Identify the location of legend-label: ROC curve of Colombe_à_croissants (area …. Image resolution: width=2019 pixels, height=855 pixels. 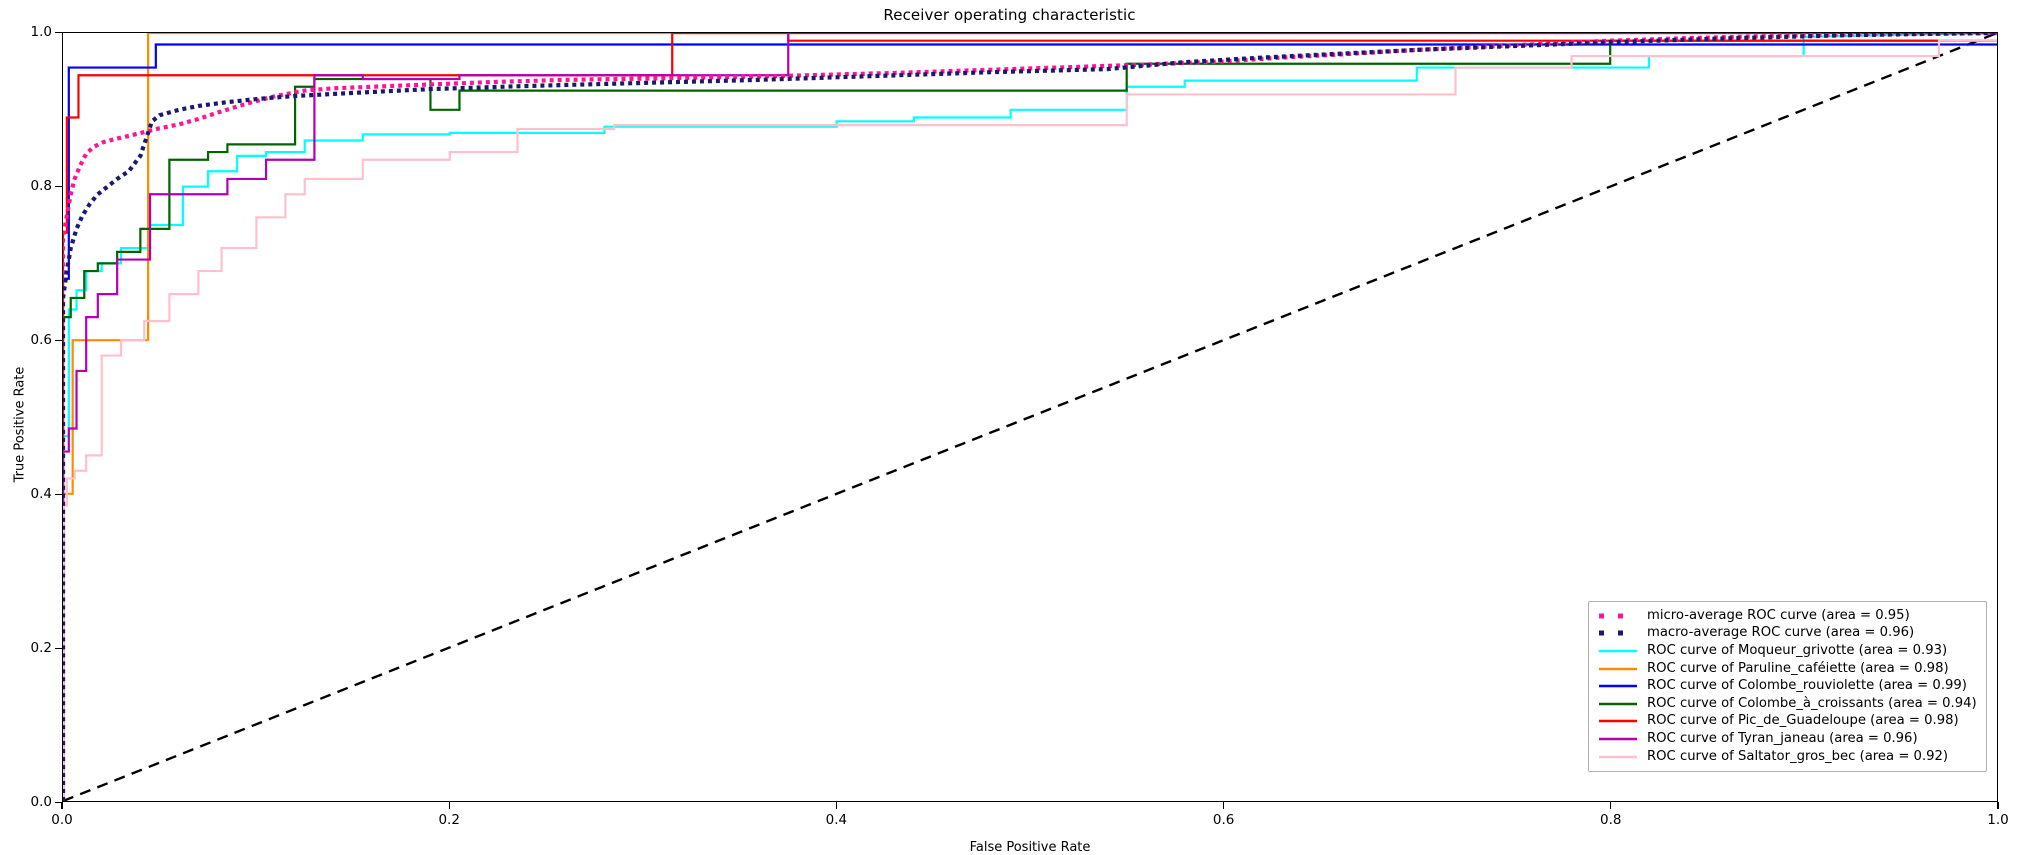
(1812, 703).